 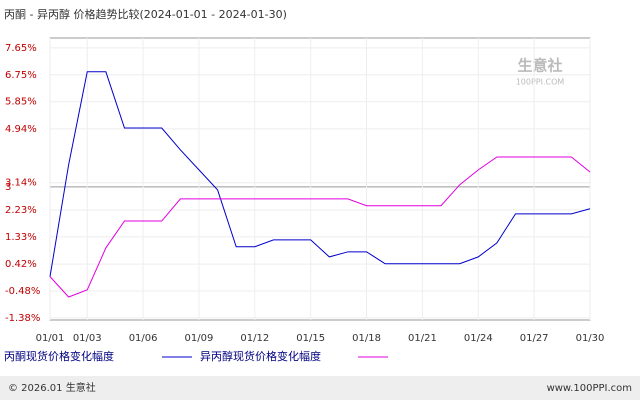 What do you see at coordinates (21, 183) in the screenshot?
I see `y-tick-label: 3.14%` at bounding box center [21, 183].